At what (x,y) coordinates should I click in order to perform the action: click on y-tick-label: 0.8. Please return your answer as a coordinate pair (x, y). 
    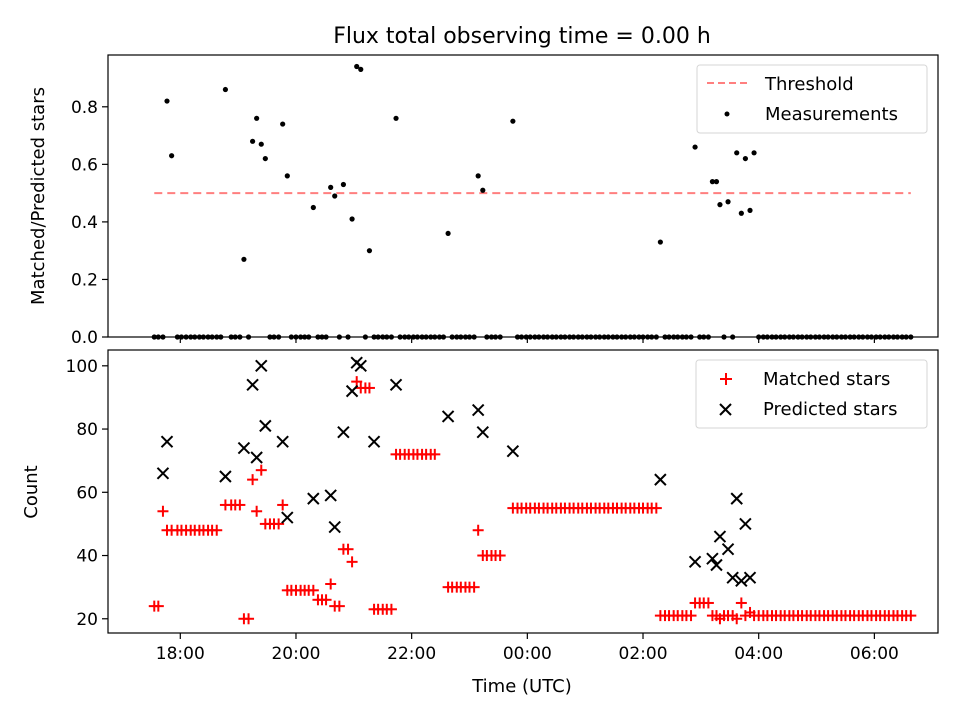
    Looking at the image, I should click on (84, 108).